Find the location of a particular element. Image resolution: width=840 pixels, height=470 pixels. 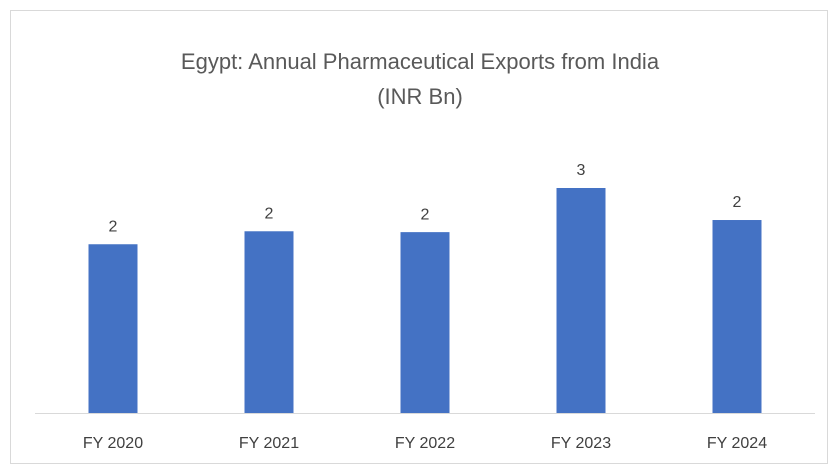

x-tick-label: FY 2024 is located at coordinates (737, 443).